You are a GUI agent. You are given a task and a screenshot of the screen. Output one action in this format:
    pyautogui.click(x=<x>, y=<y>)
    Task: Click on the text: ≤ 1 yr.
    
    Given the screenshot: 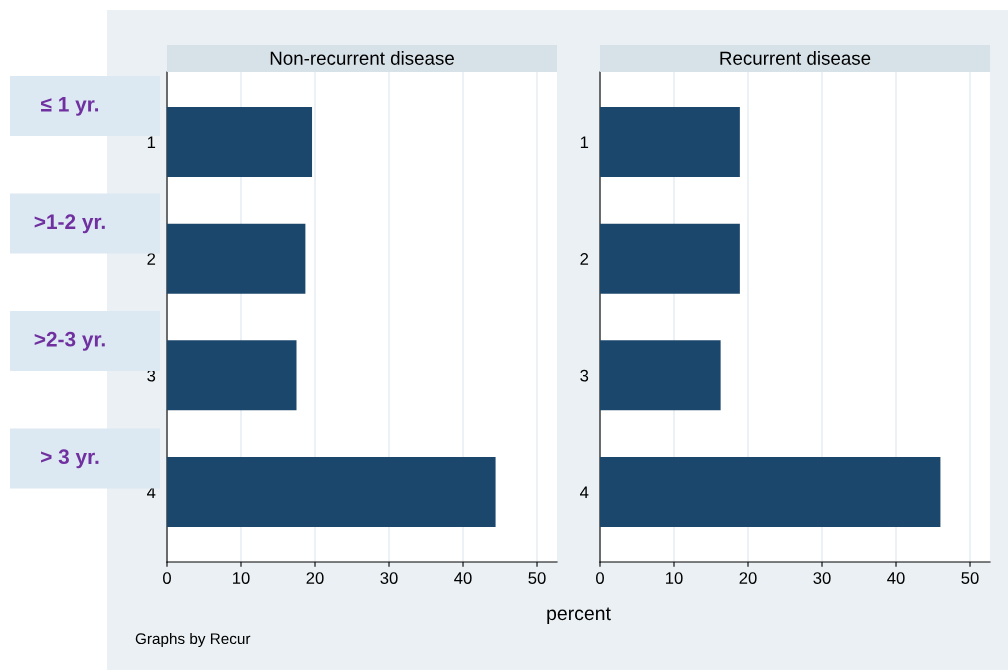 What is the action you would take?
    pyautogui.click(x=70, y=106)
    